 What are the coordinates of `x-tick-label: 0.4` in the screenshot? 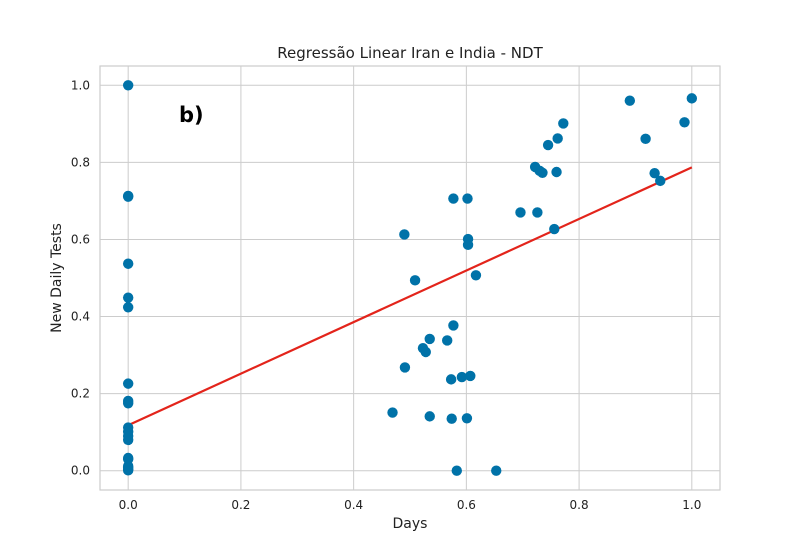 It's located at (353, 505).